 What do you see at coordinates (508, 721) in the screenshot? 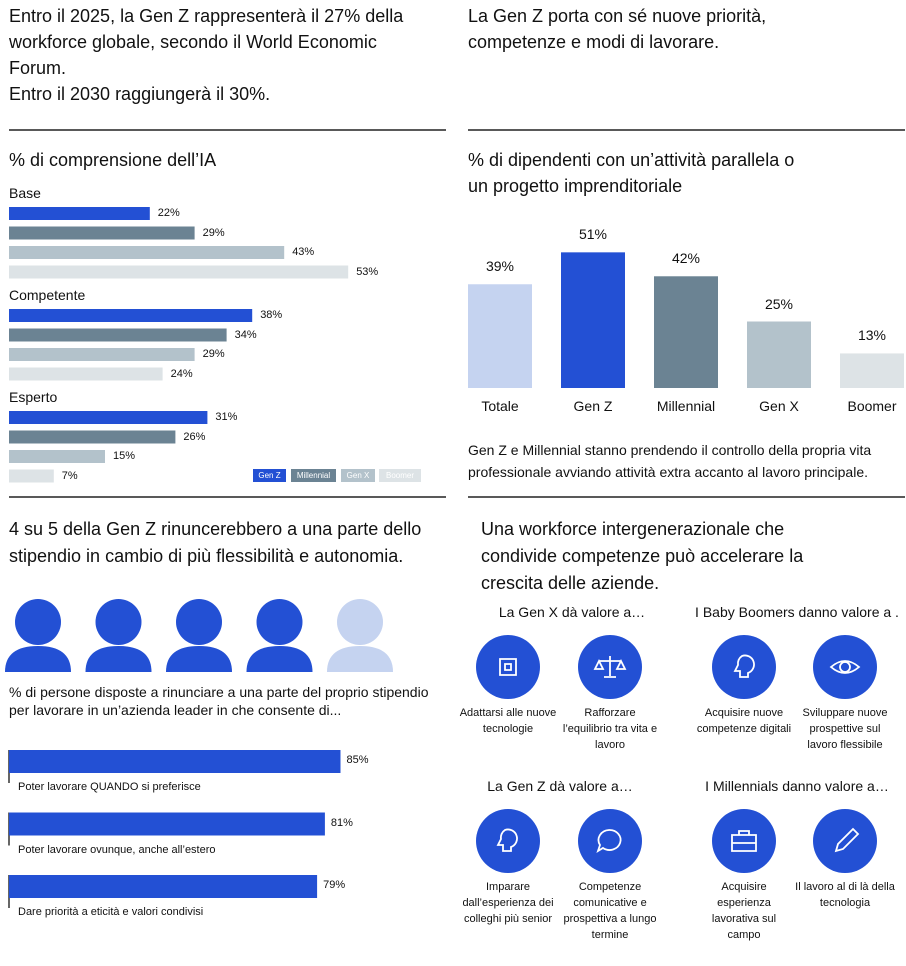
I see `item-label: Adattarsi alle nuove tecnologie` at bounding box center [508, 721].